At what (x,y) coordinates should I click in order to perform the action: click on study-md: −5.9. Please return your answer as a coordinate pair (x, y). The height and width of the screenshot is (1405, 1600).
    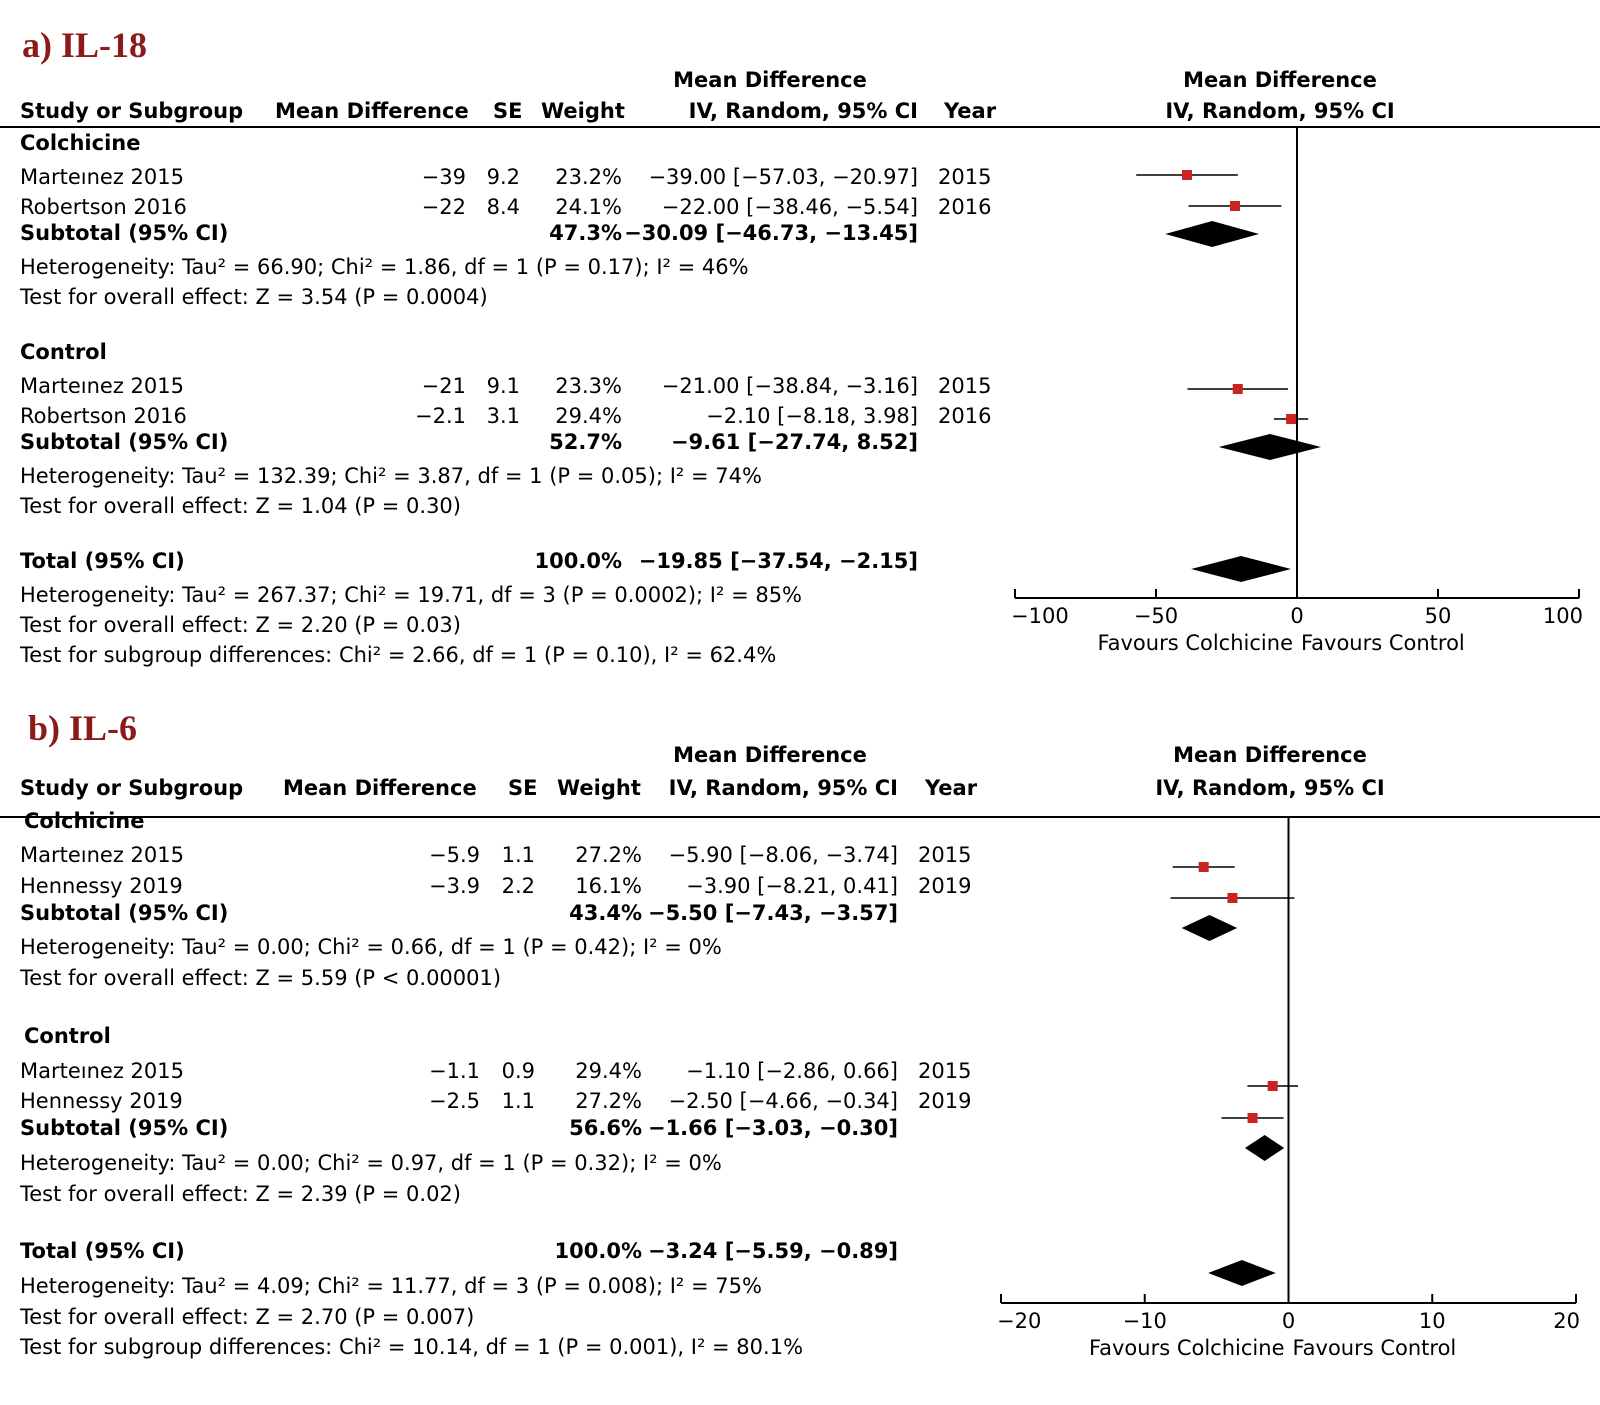
    Looking at the image, I should click on (454, 855).